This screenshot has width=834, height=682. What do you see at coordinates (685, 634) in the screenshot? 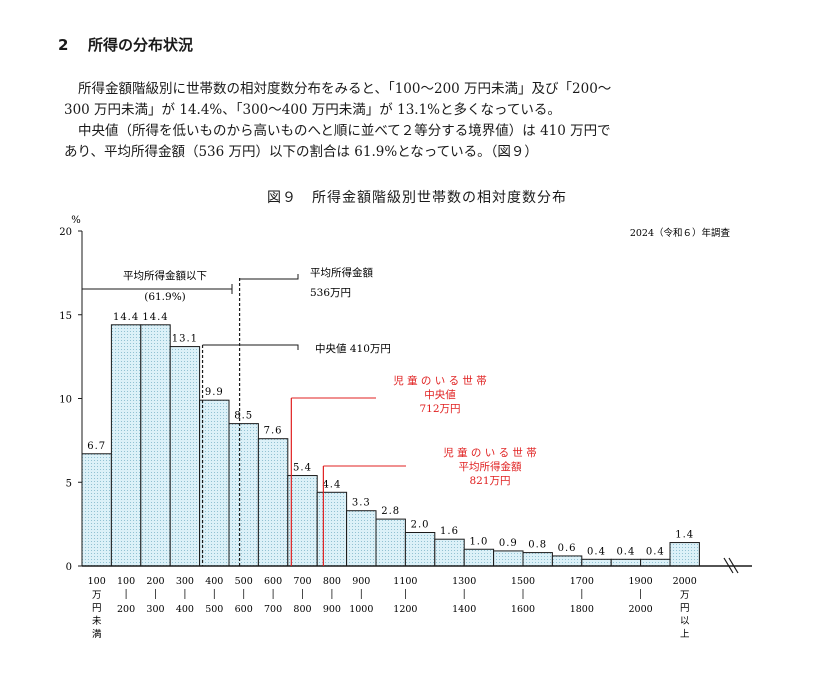
I see `x-tick-label-char: 上` at bounding box center [685, 634].